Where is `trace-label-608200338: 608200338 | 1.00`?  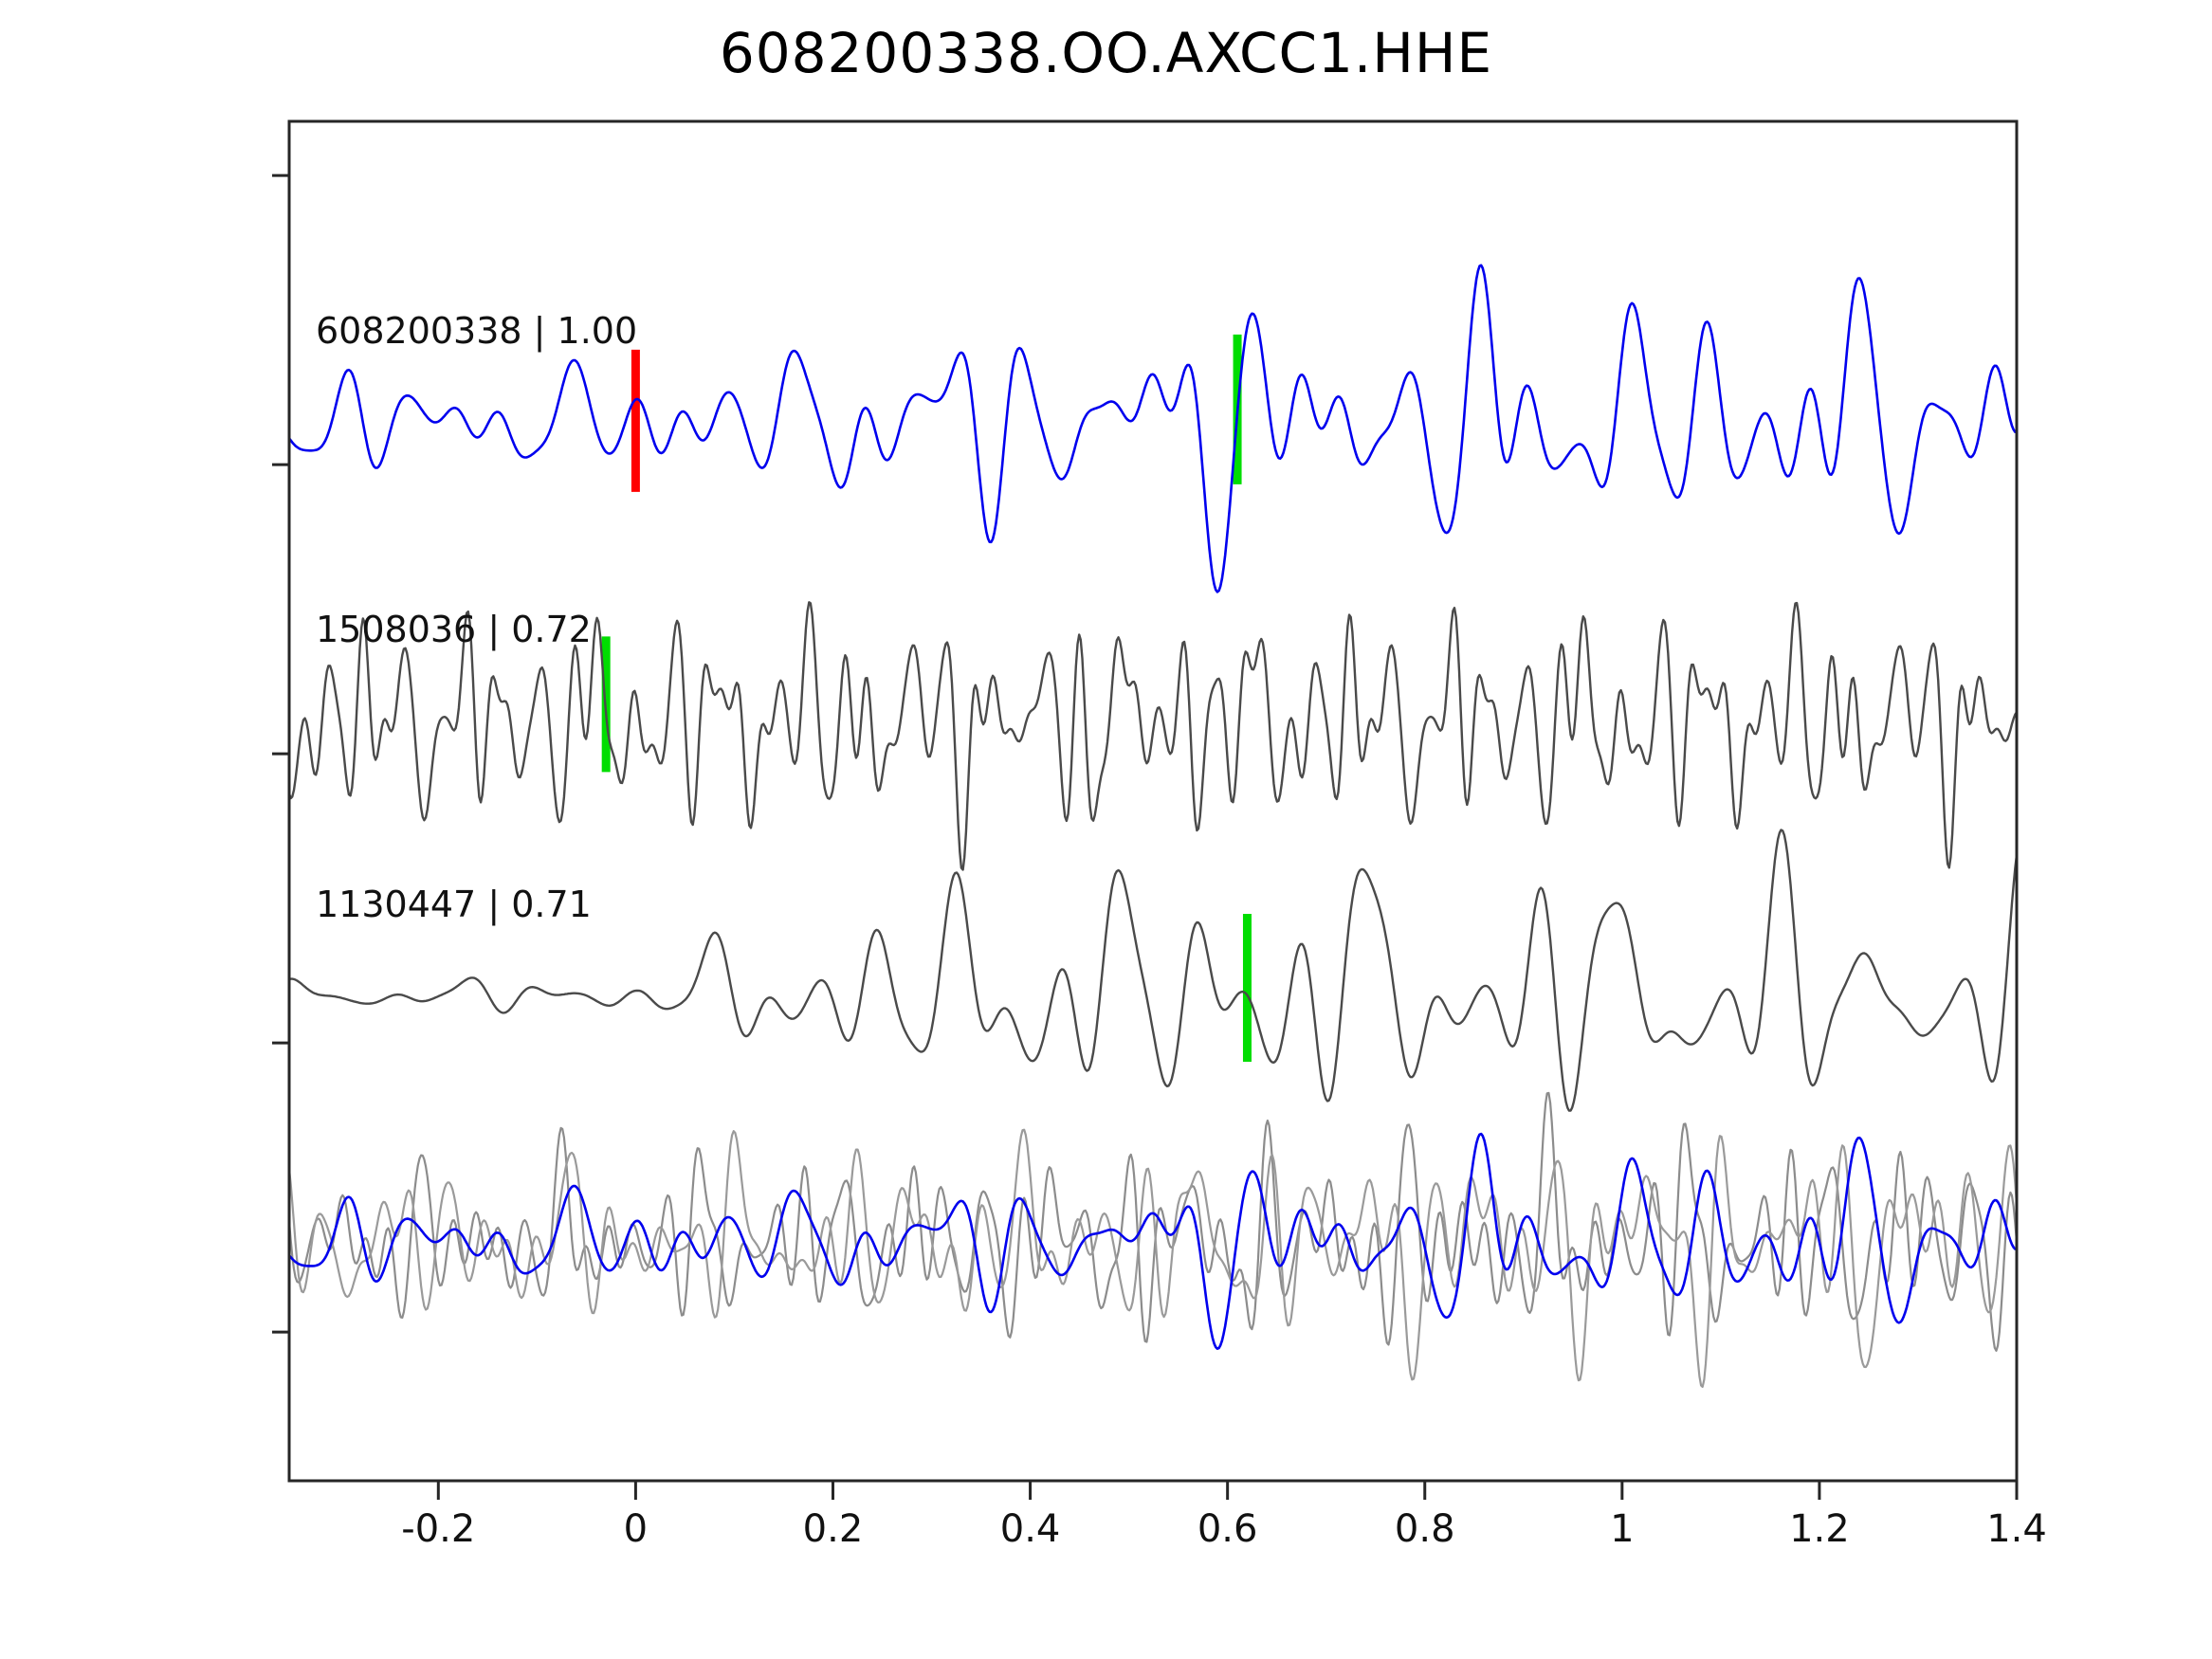 trace-label-608200338: 608200338 | 1.00 is located at coordinates (477, 330).